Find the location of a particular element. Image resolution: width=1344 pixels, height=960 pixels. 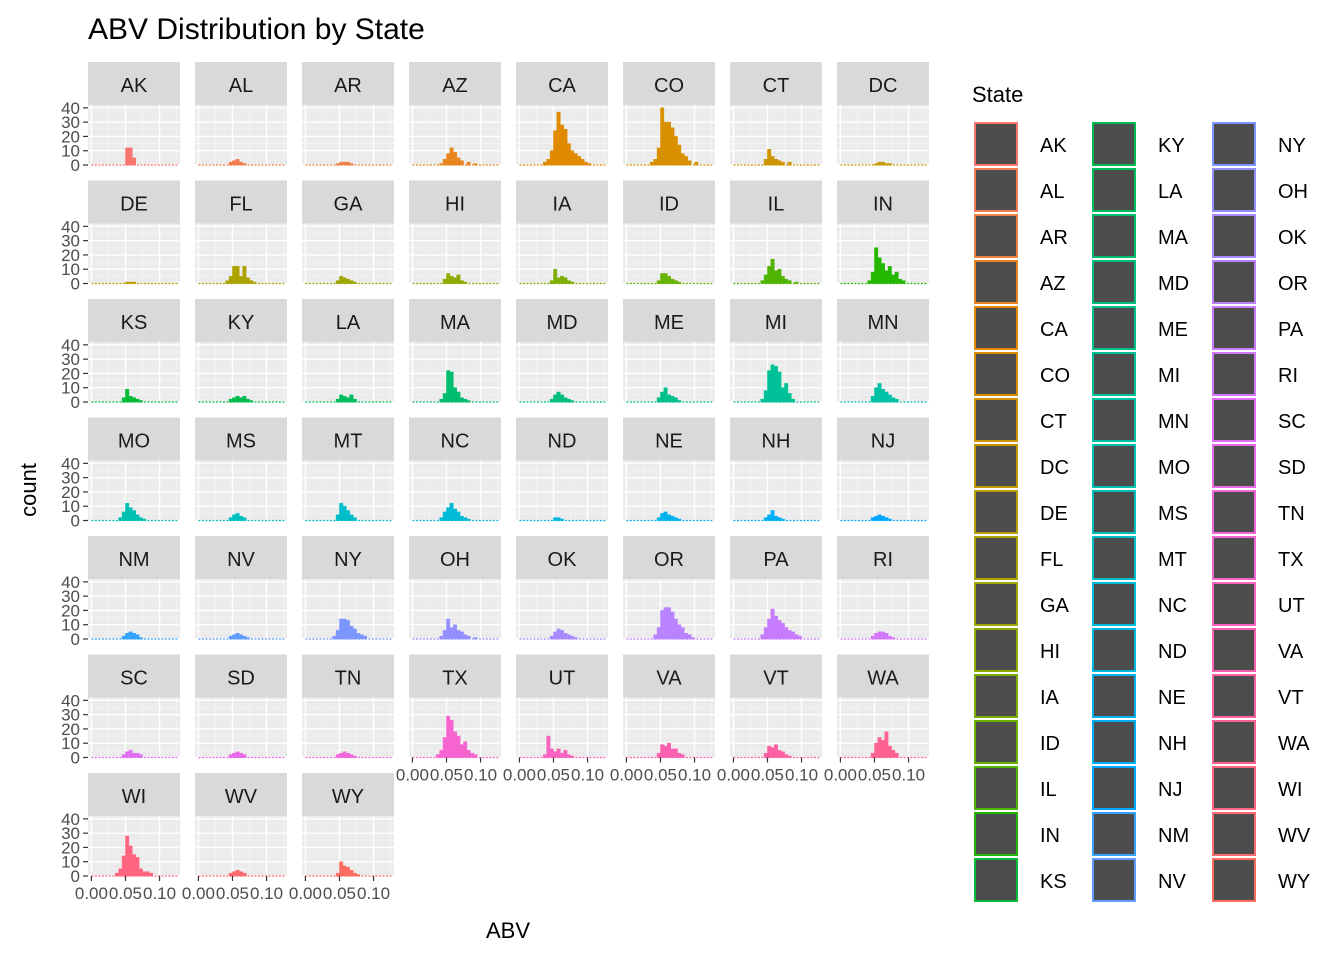

x-axis-tick-label: 0.00 is located at coordinates (198, 893).